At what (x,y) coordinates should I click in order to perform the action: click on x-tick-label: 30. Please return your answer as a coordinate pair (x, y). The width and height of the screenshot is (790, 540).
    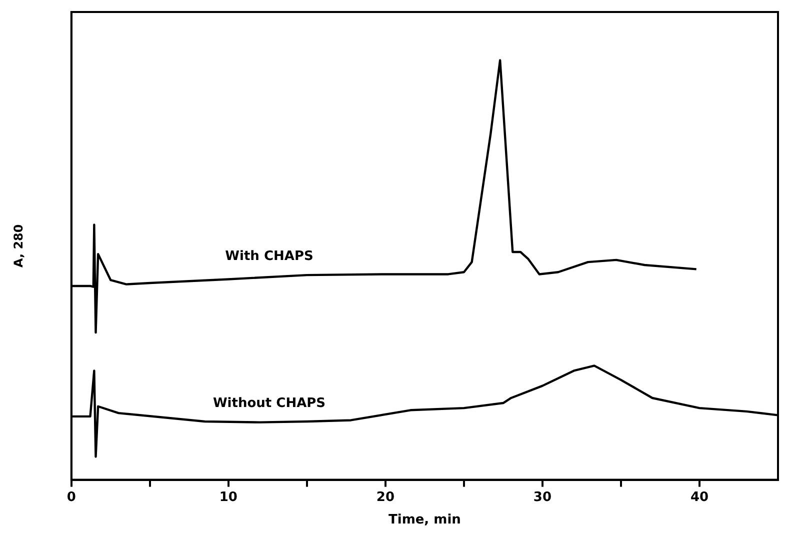
    Looking at the image, I should click on (542, 497).